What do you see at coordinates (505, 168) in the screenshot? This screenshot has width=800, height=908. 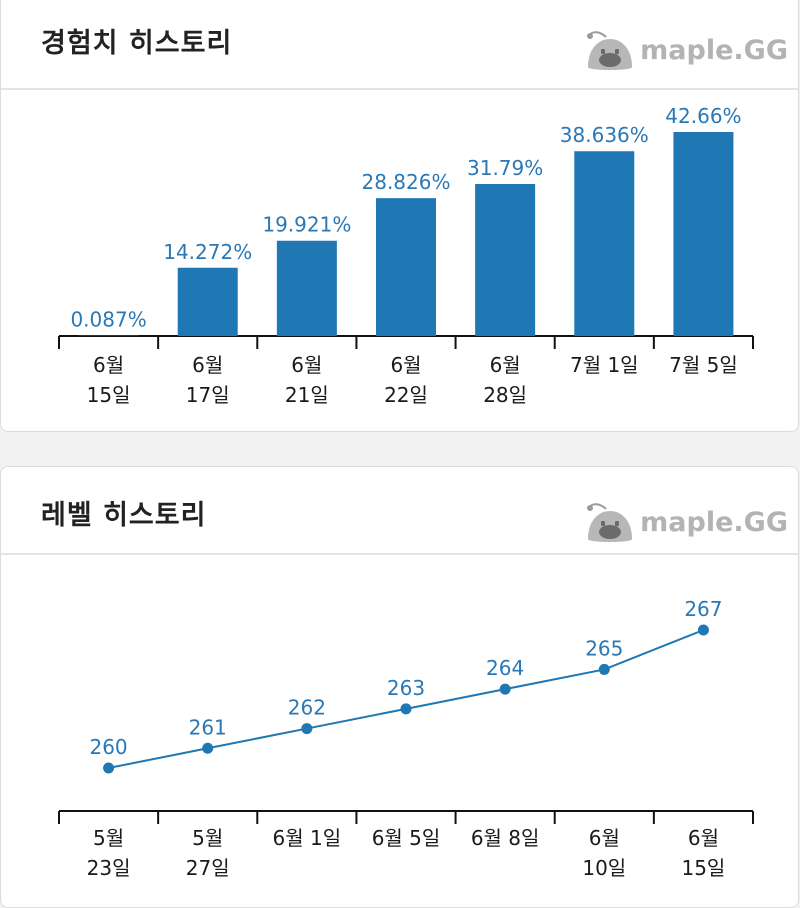 I see `exp-data-label: 31.79%` at bounding box center [505, 168].